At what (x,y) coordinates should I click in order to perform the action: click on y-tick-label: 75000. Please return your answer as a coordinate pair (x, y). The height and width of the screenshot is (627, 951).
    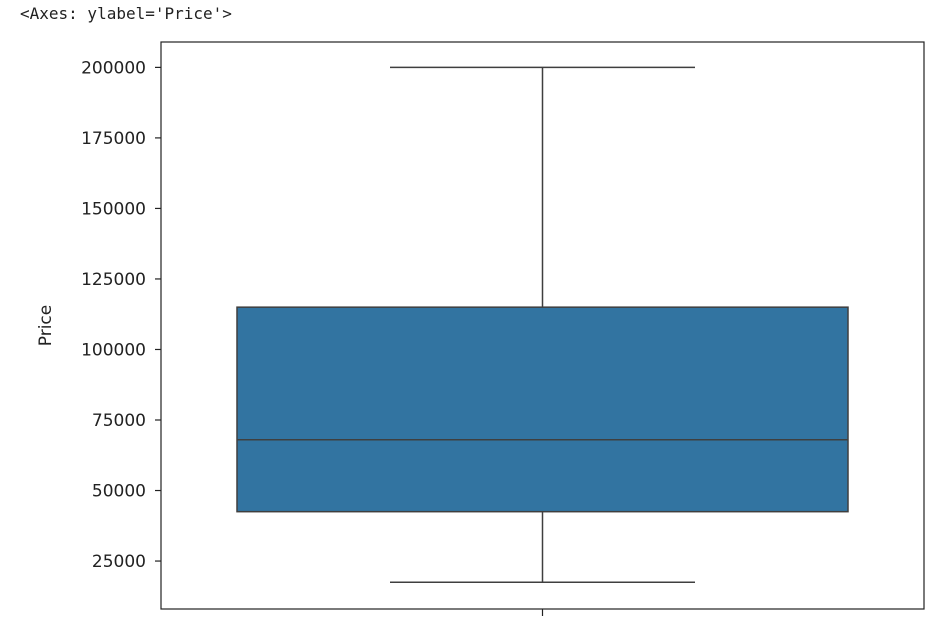
    Looking at the image, I should click on (119, 421).